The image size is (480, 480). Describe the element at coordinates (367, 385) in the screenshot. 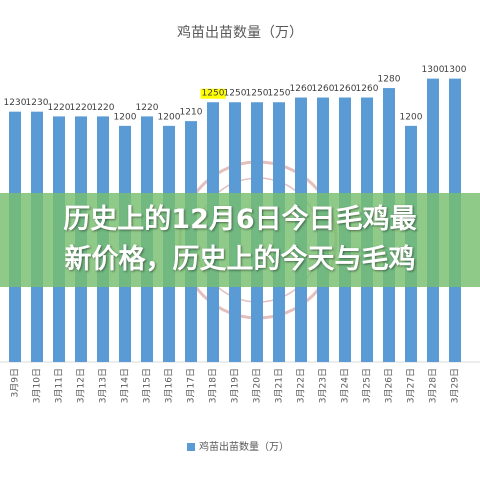

I see `x-tick-label: 3月25日` at that location.